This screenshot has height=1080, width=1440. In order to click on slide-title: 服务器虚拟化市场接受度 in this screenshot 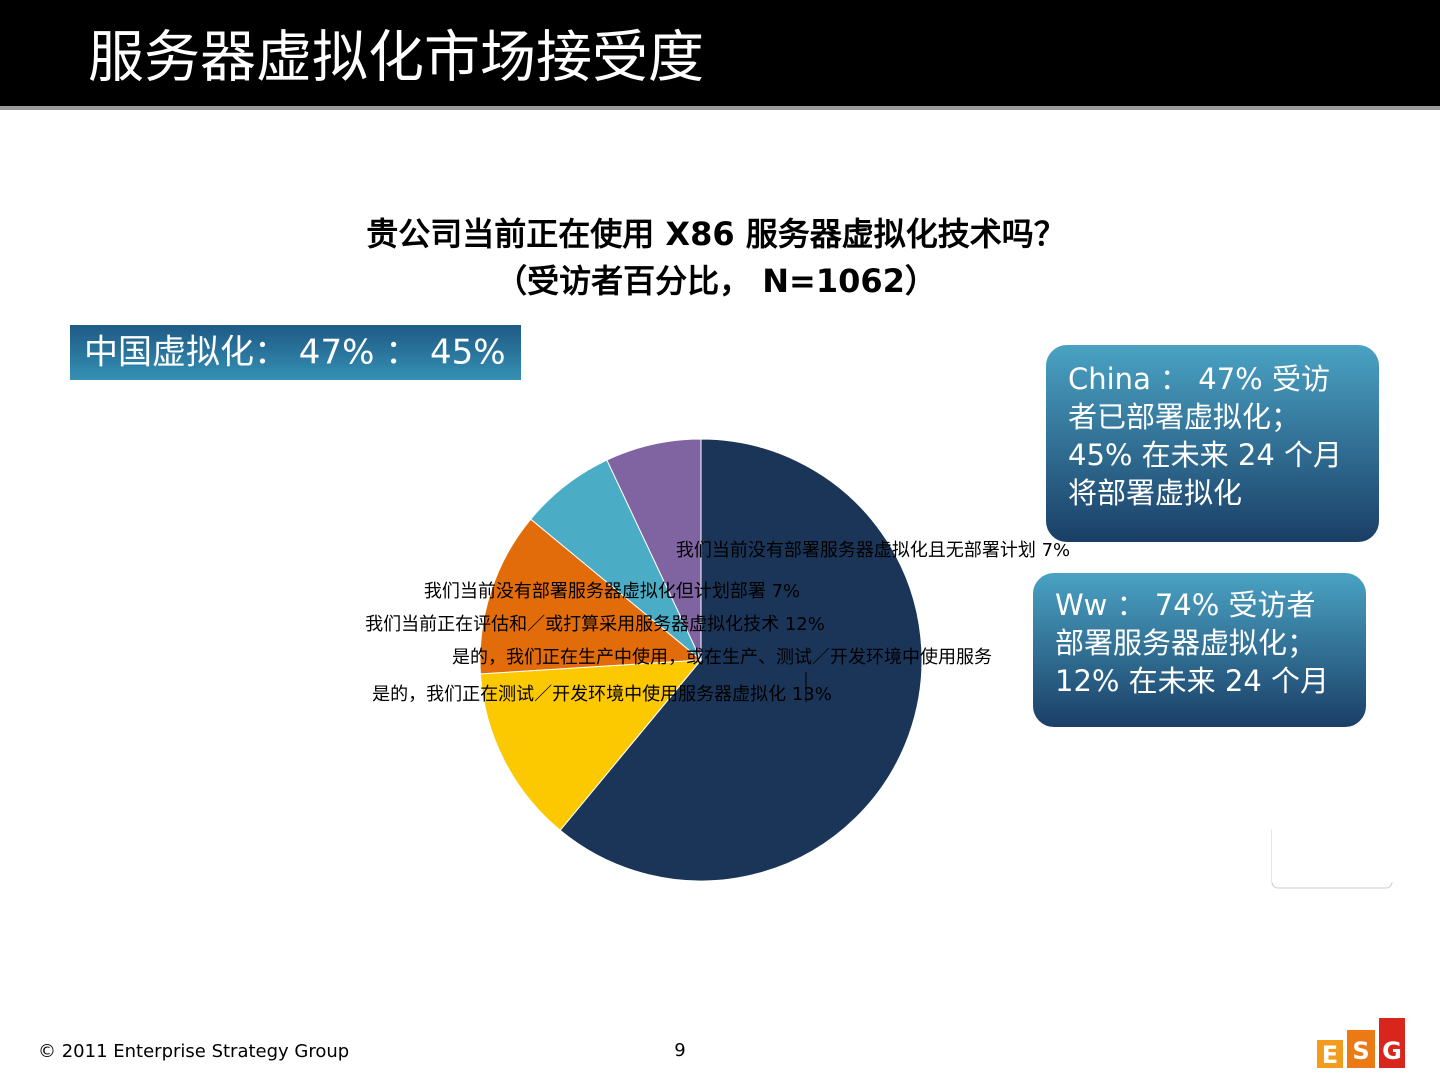, I will do `click(396, 58)`.